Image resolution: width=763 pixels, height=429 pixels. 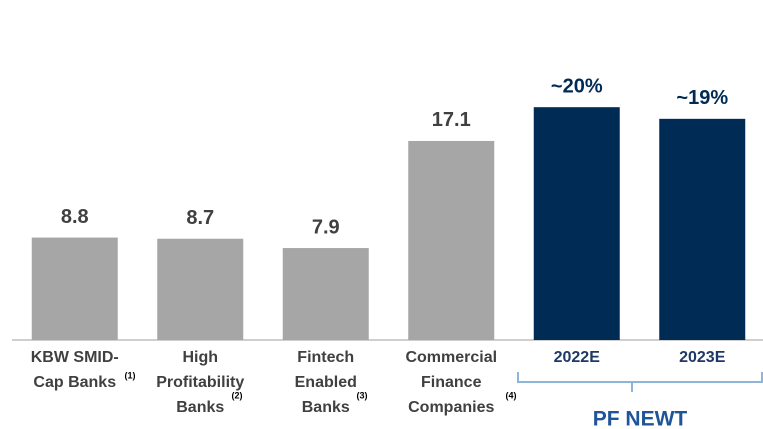 What do you see at coordinates (577, 357) in the screenshot?
I see `x-tick-label: 2022E` at bounding box center [577, 357].